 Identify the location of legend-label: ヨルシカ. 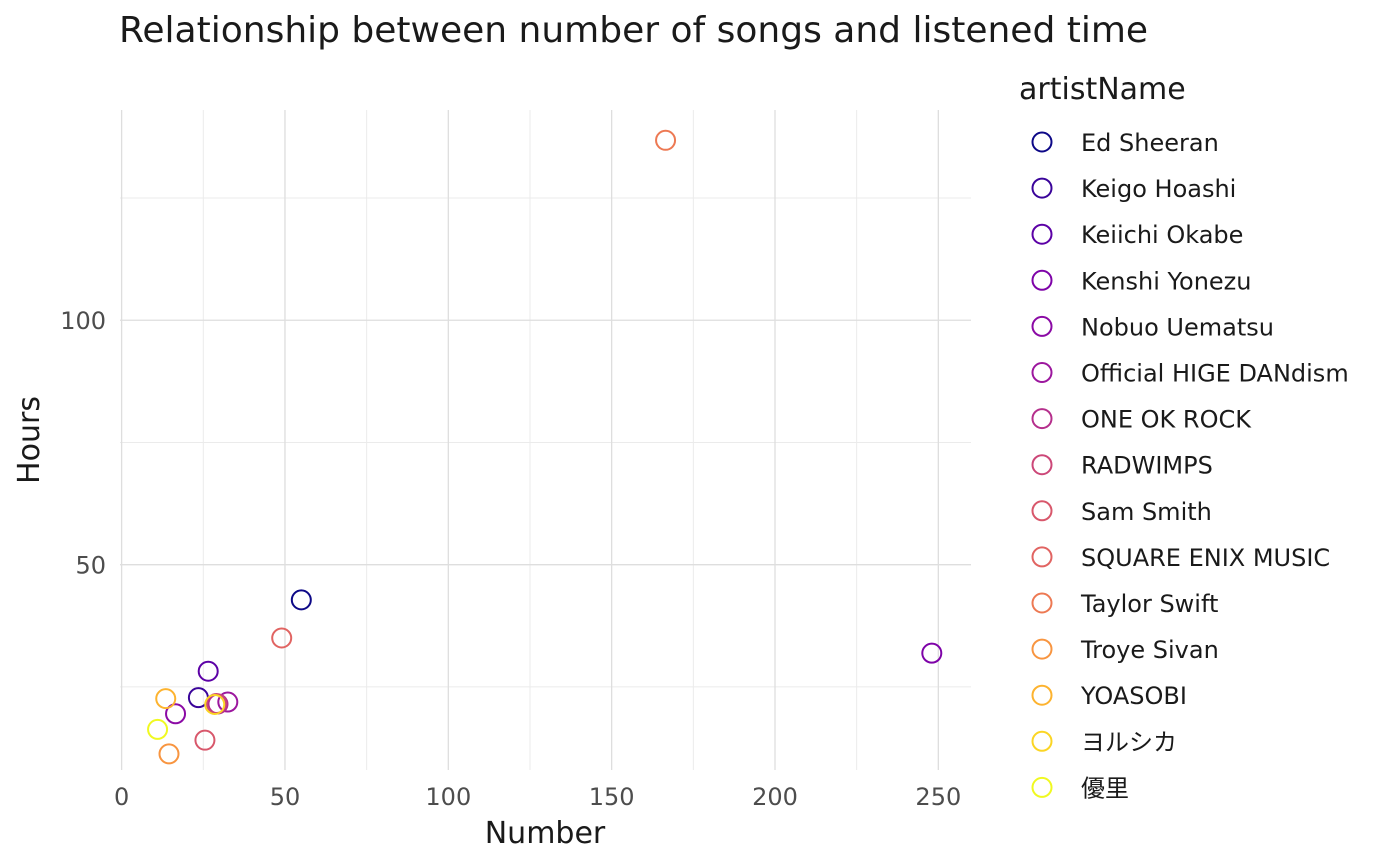
(1129, 742).